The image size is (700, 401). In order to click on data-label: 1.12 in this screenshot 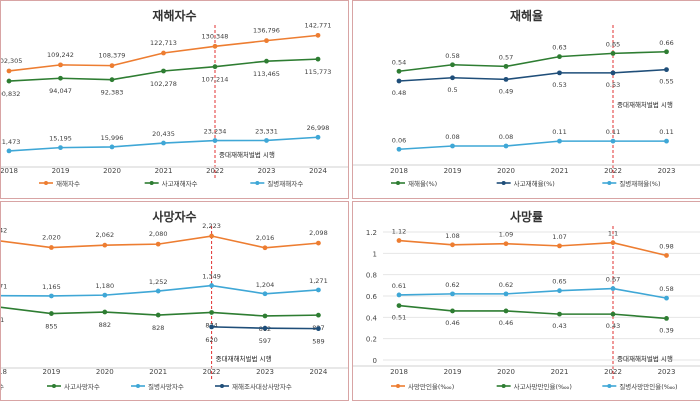, I will do `click(399, 232)`.